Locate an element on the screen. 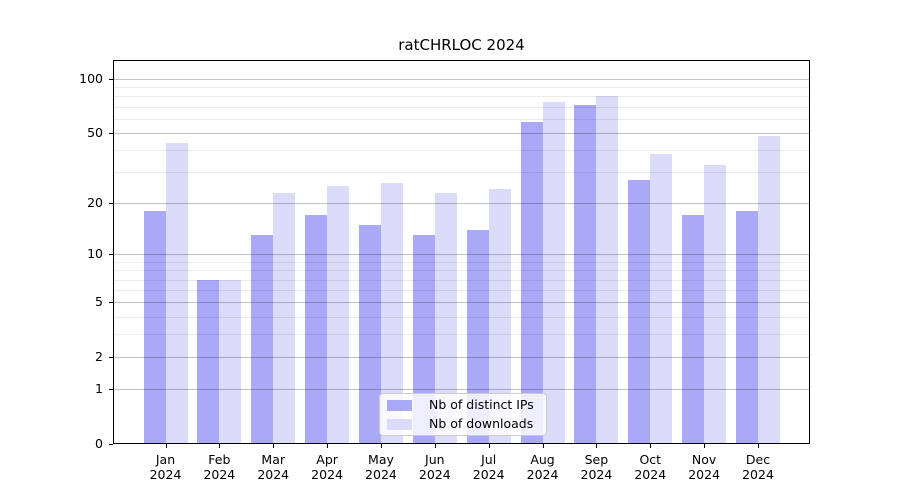 The height and width of the screenshot is (500, 900). bar-downloads-sep is located at coordinates (607, 270).